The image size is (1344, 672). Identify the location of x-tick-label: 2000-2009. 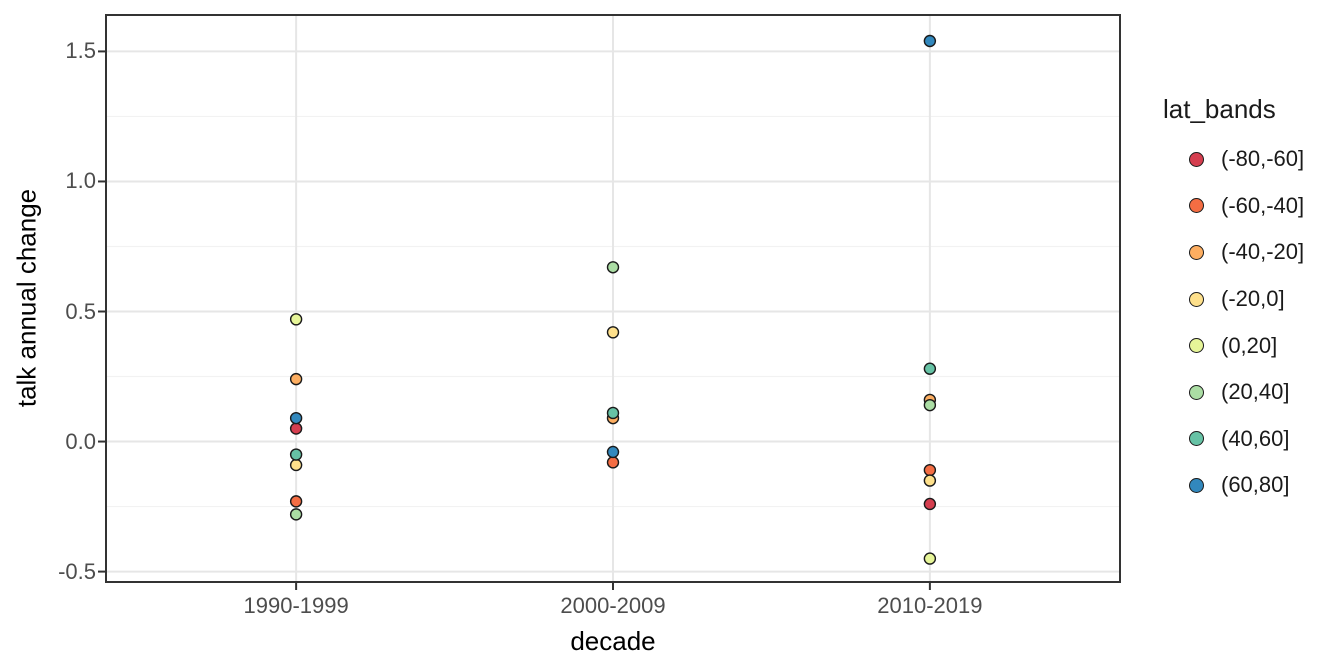
(613, 605).